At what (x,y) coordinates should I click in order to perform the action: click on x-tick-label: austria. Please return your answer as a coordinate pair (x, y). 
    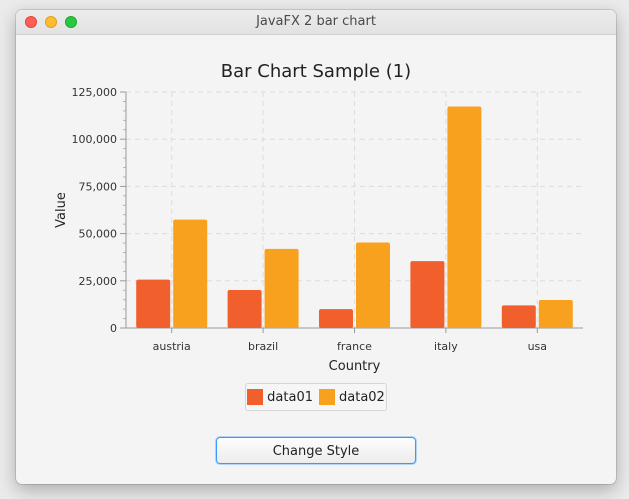
    Looking at the image, I should click on (172, 346).